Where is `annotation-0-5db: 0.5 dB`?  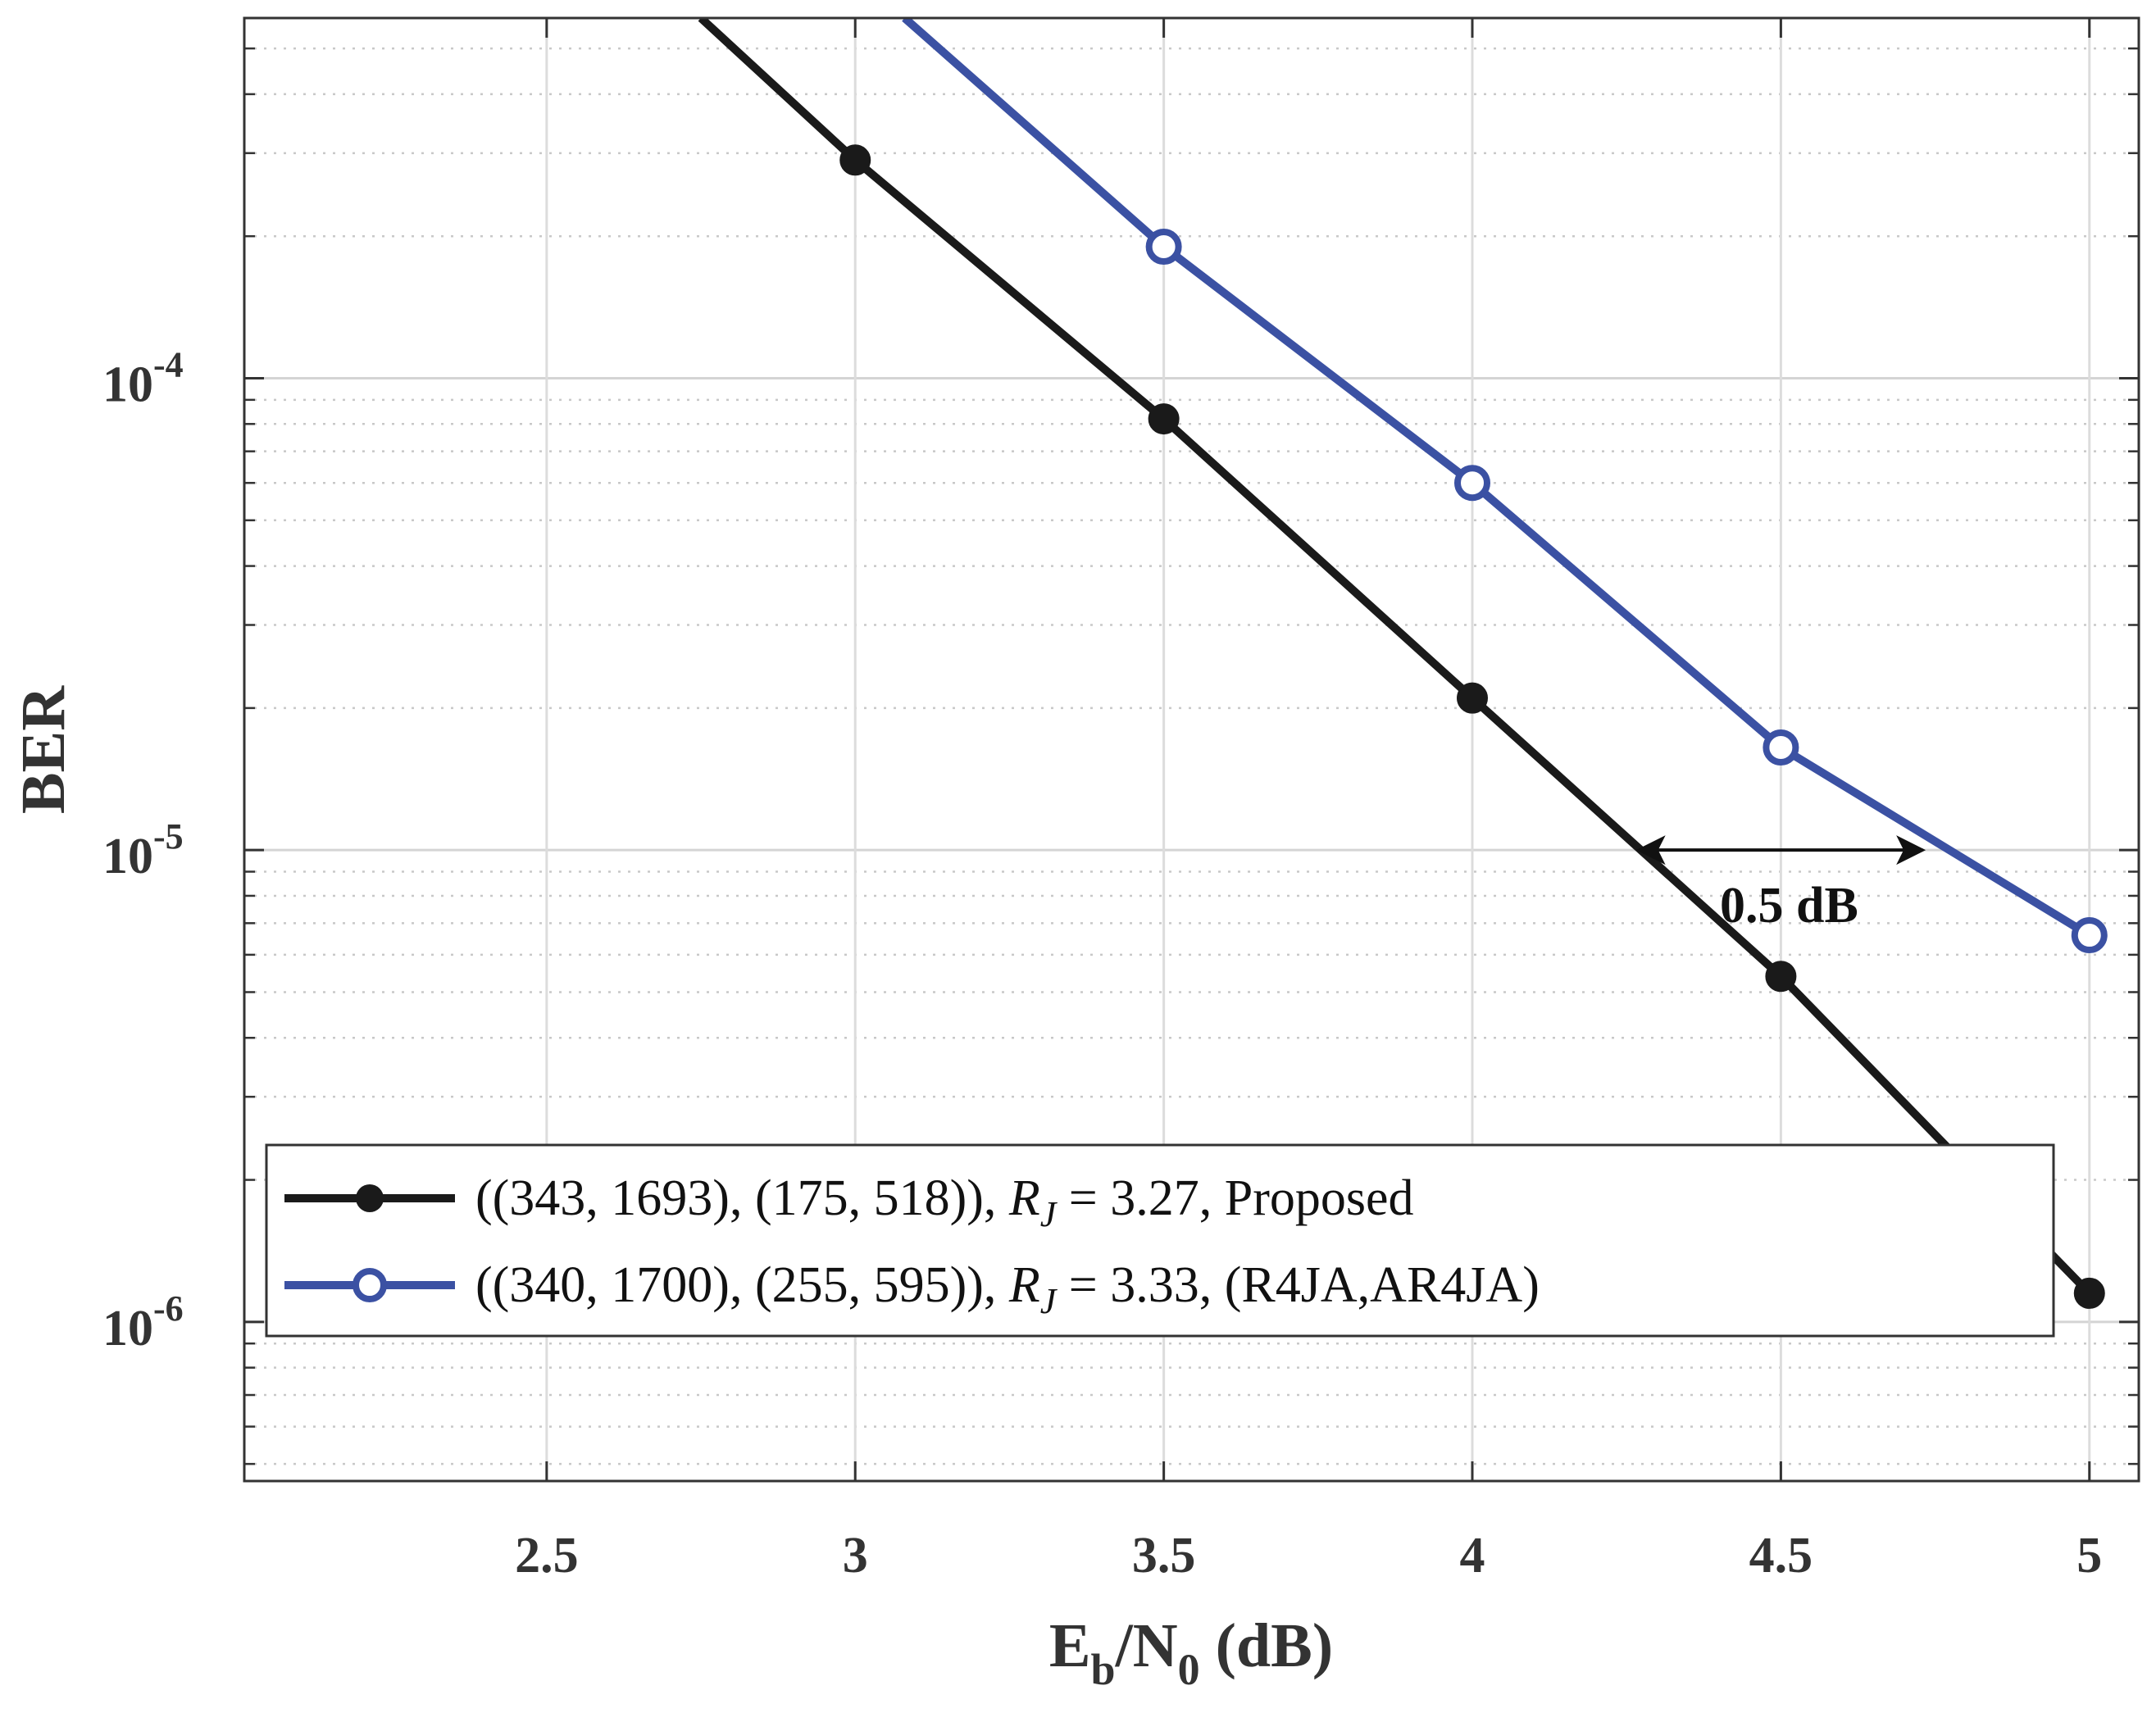
annotation-0-5db: 0.5 dB is located at coordinates (1780, 884).